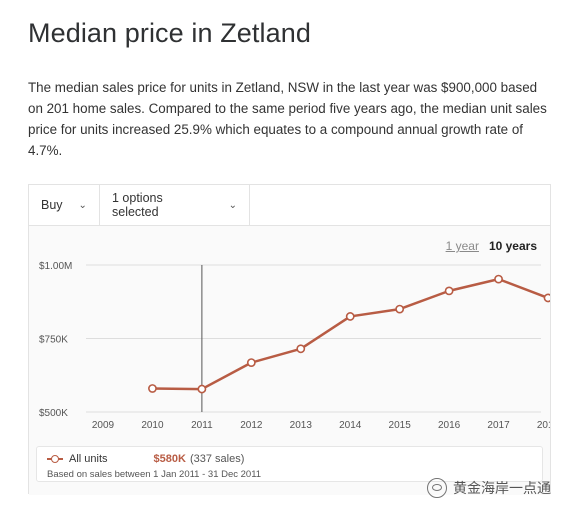 The height and width of the screenshot is (508, 563). What do you see at coordinates (169, 33) in the screenshot?
I see `page-title: Median price in Zetland` at bounding box center [169, 33].